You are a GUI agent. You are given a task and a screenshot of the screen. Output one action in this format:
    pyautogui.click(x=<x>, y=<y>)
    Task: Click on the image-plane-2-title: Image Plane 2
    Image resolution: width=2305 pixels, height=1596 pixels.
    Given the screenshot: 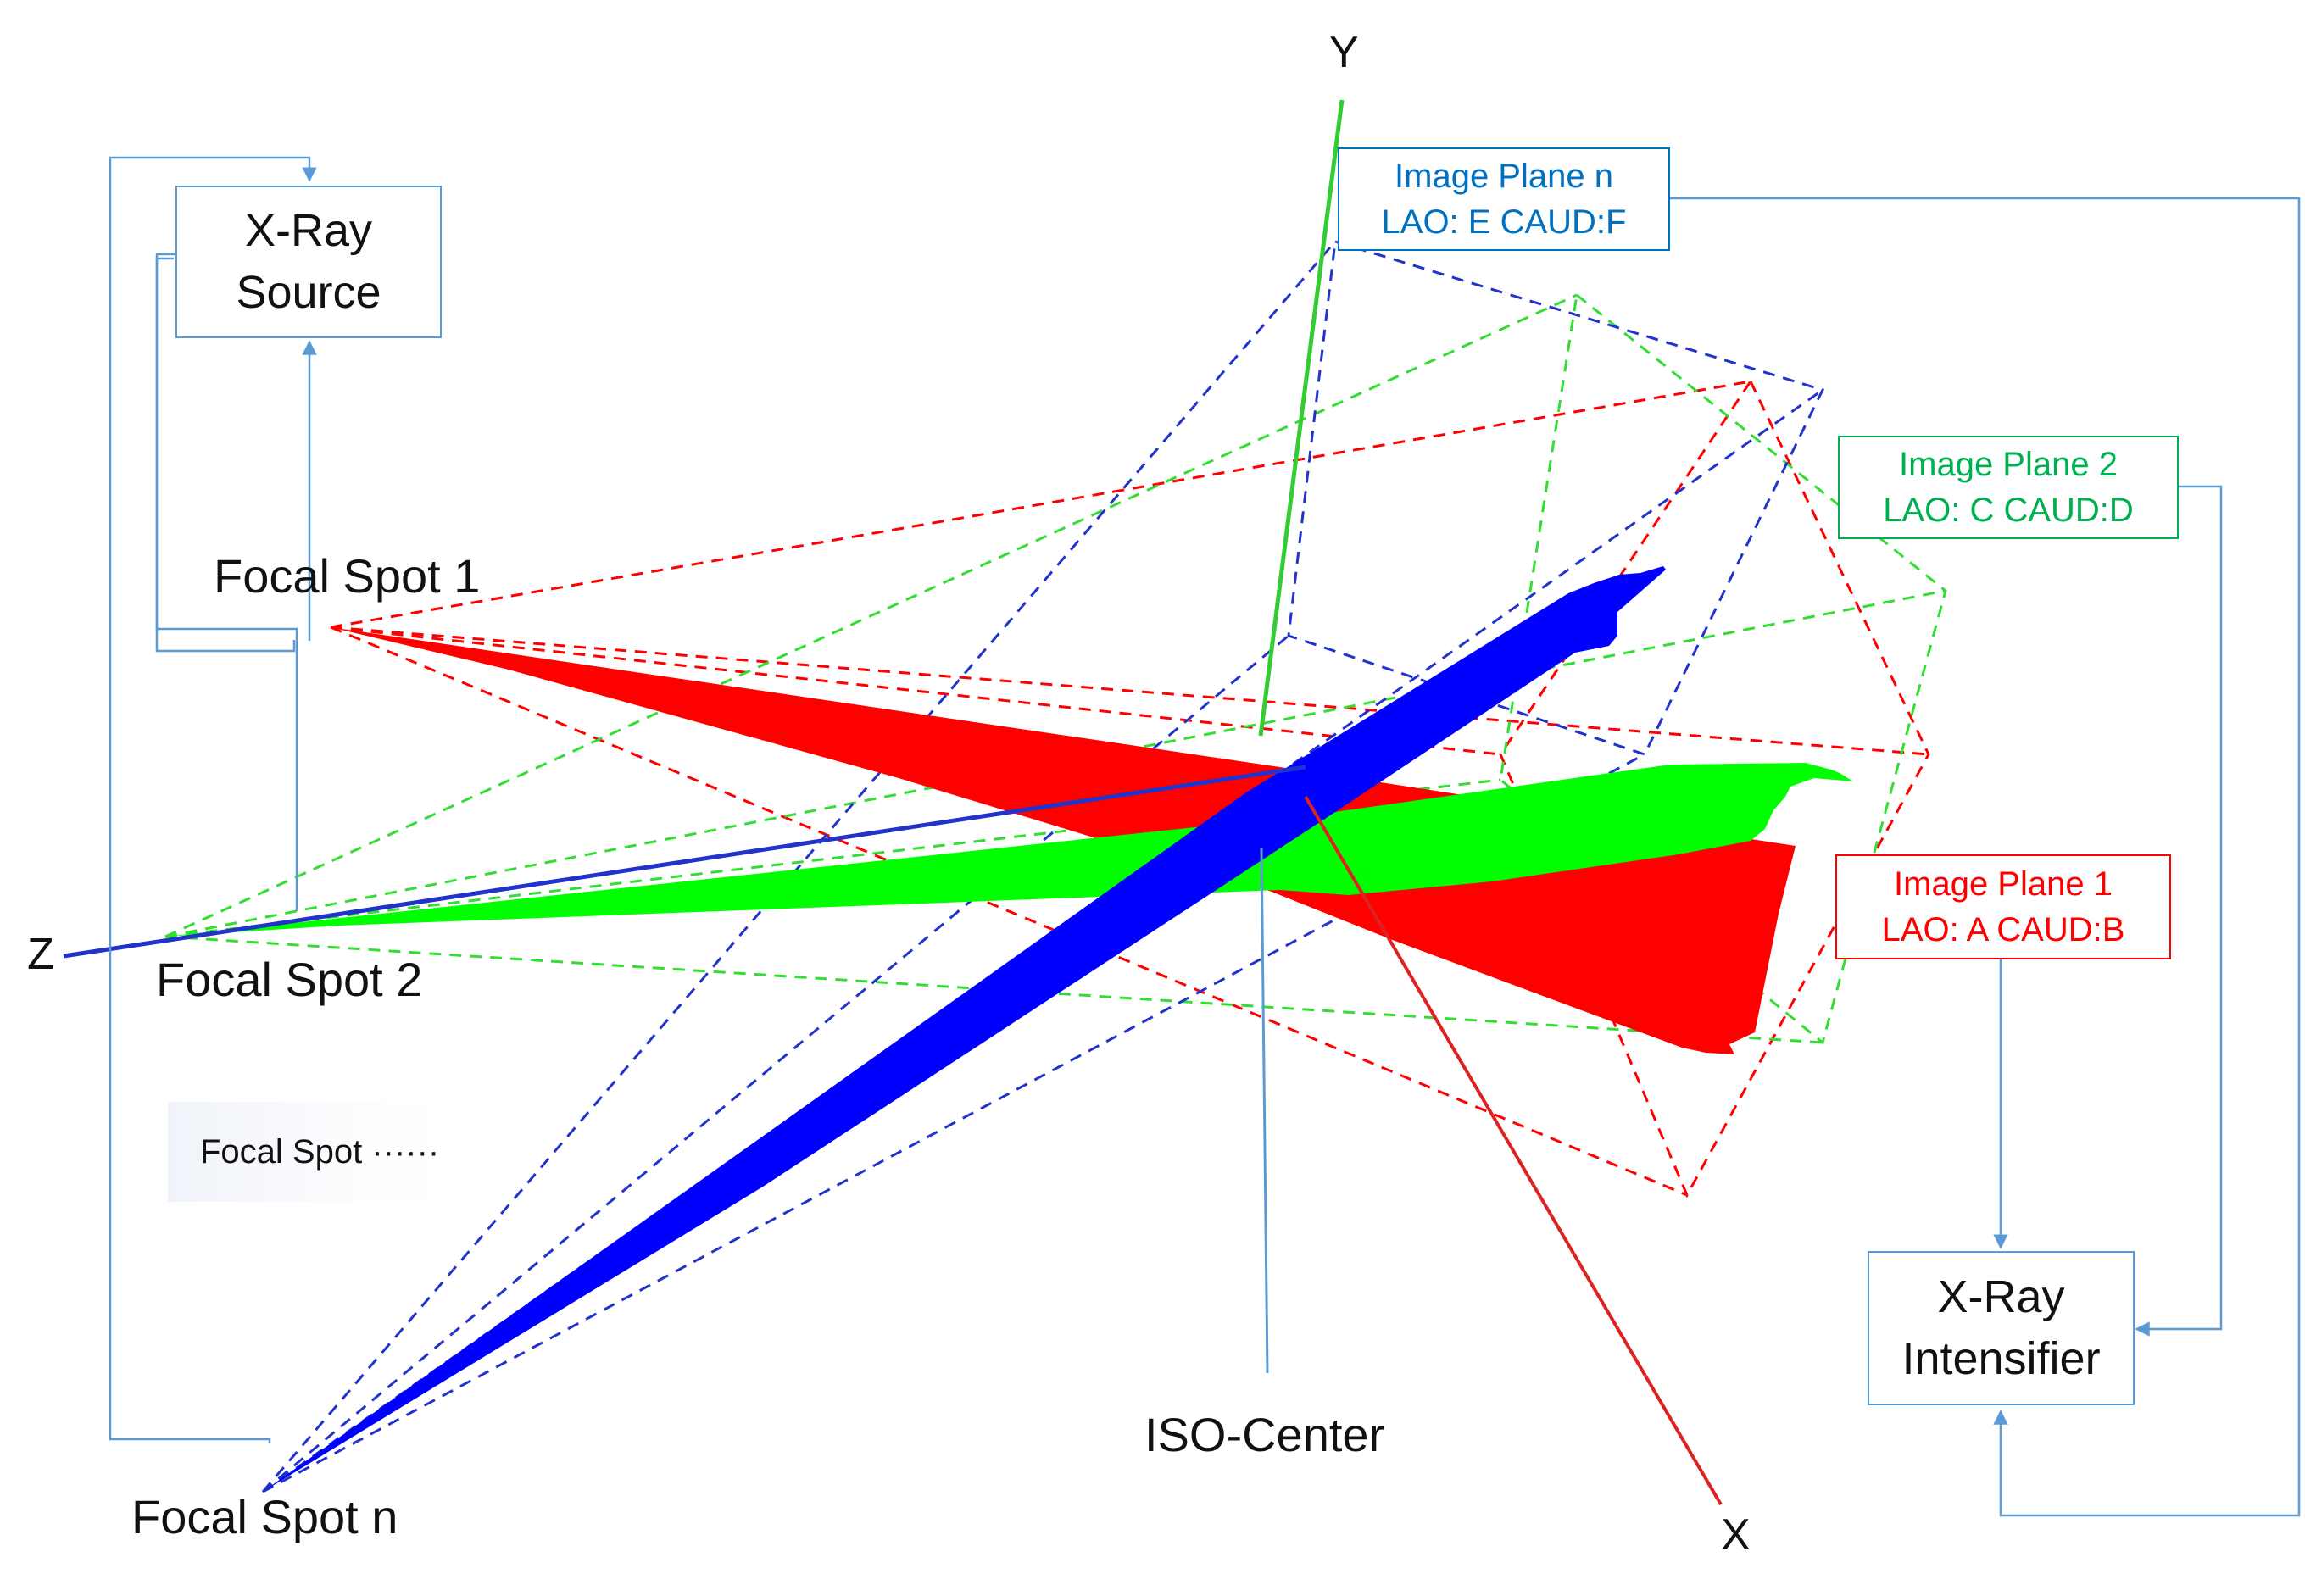 What is the action you would take?
    pyautogui.click(x=2008, y=464)
    